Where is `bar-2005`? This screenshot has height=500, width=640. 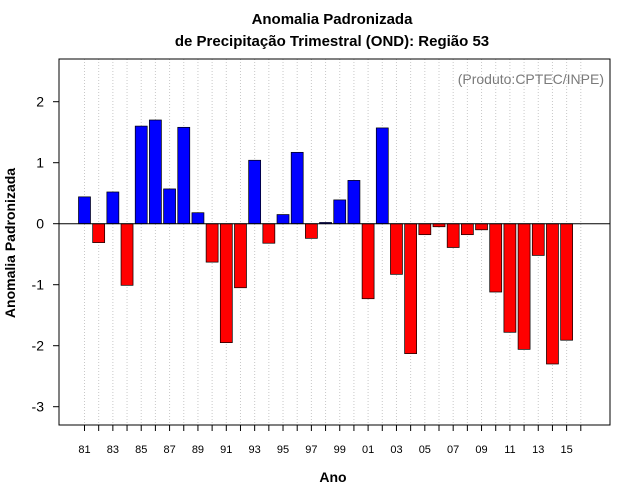 bar-2005 is located at coordinates (425, 229).